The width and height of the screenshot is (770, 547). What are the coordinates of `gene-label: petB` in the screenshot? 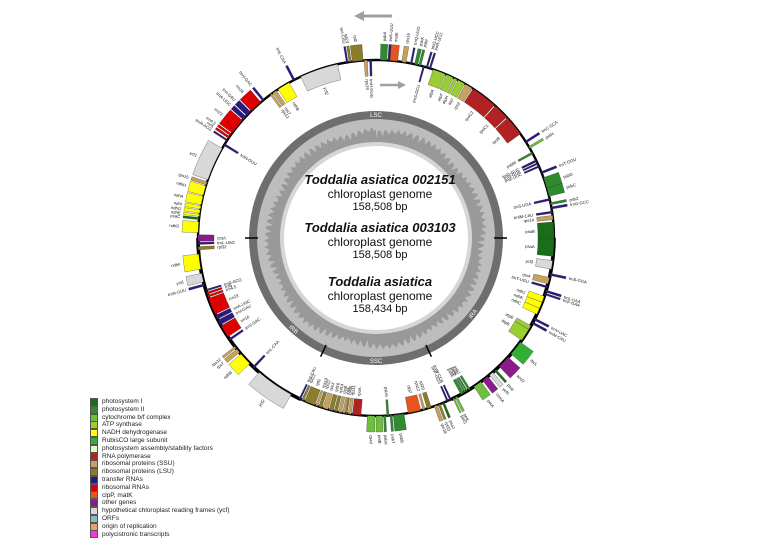 It's located at (379, 439).